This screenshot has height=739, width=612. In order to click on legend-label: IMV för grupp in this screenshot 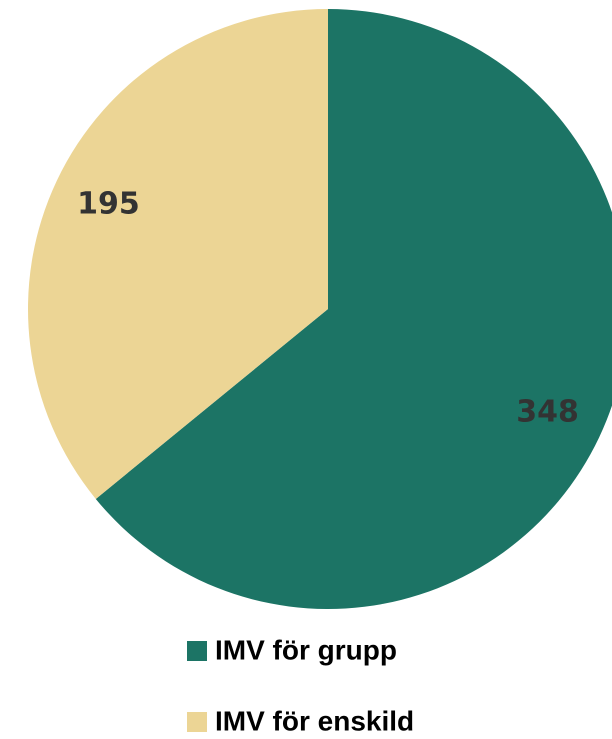, I will do `click(306, 649)`.